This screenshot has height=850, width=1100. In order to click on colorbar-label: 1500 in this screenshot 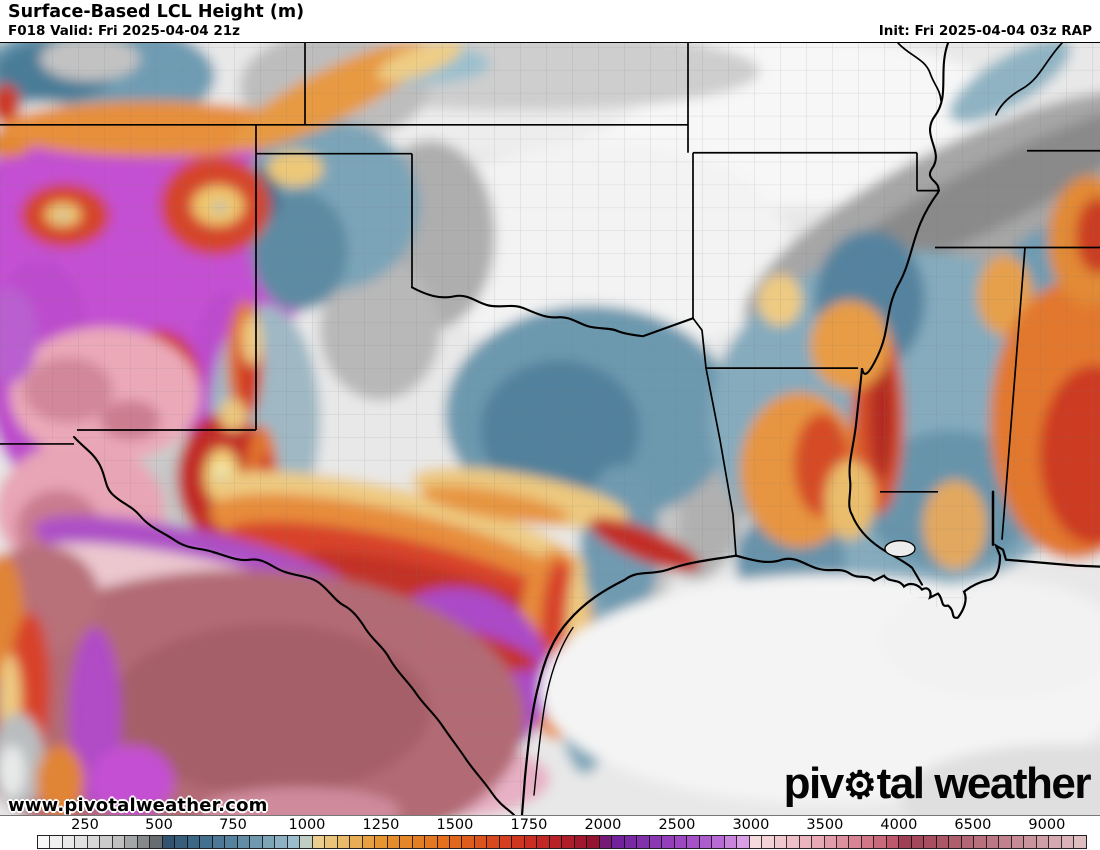, I will do `click(455, 825)`.